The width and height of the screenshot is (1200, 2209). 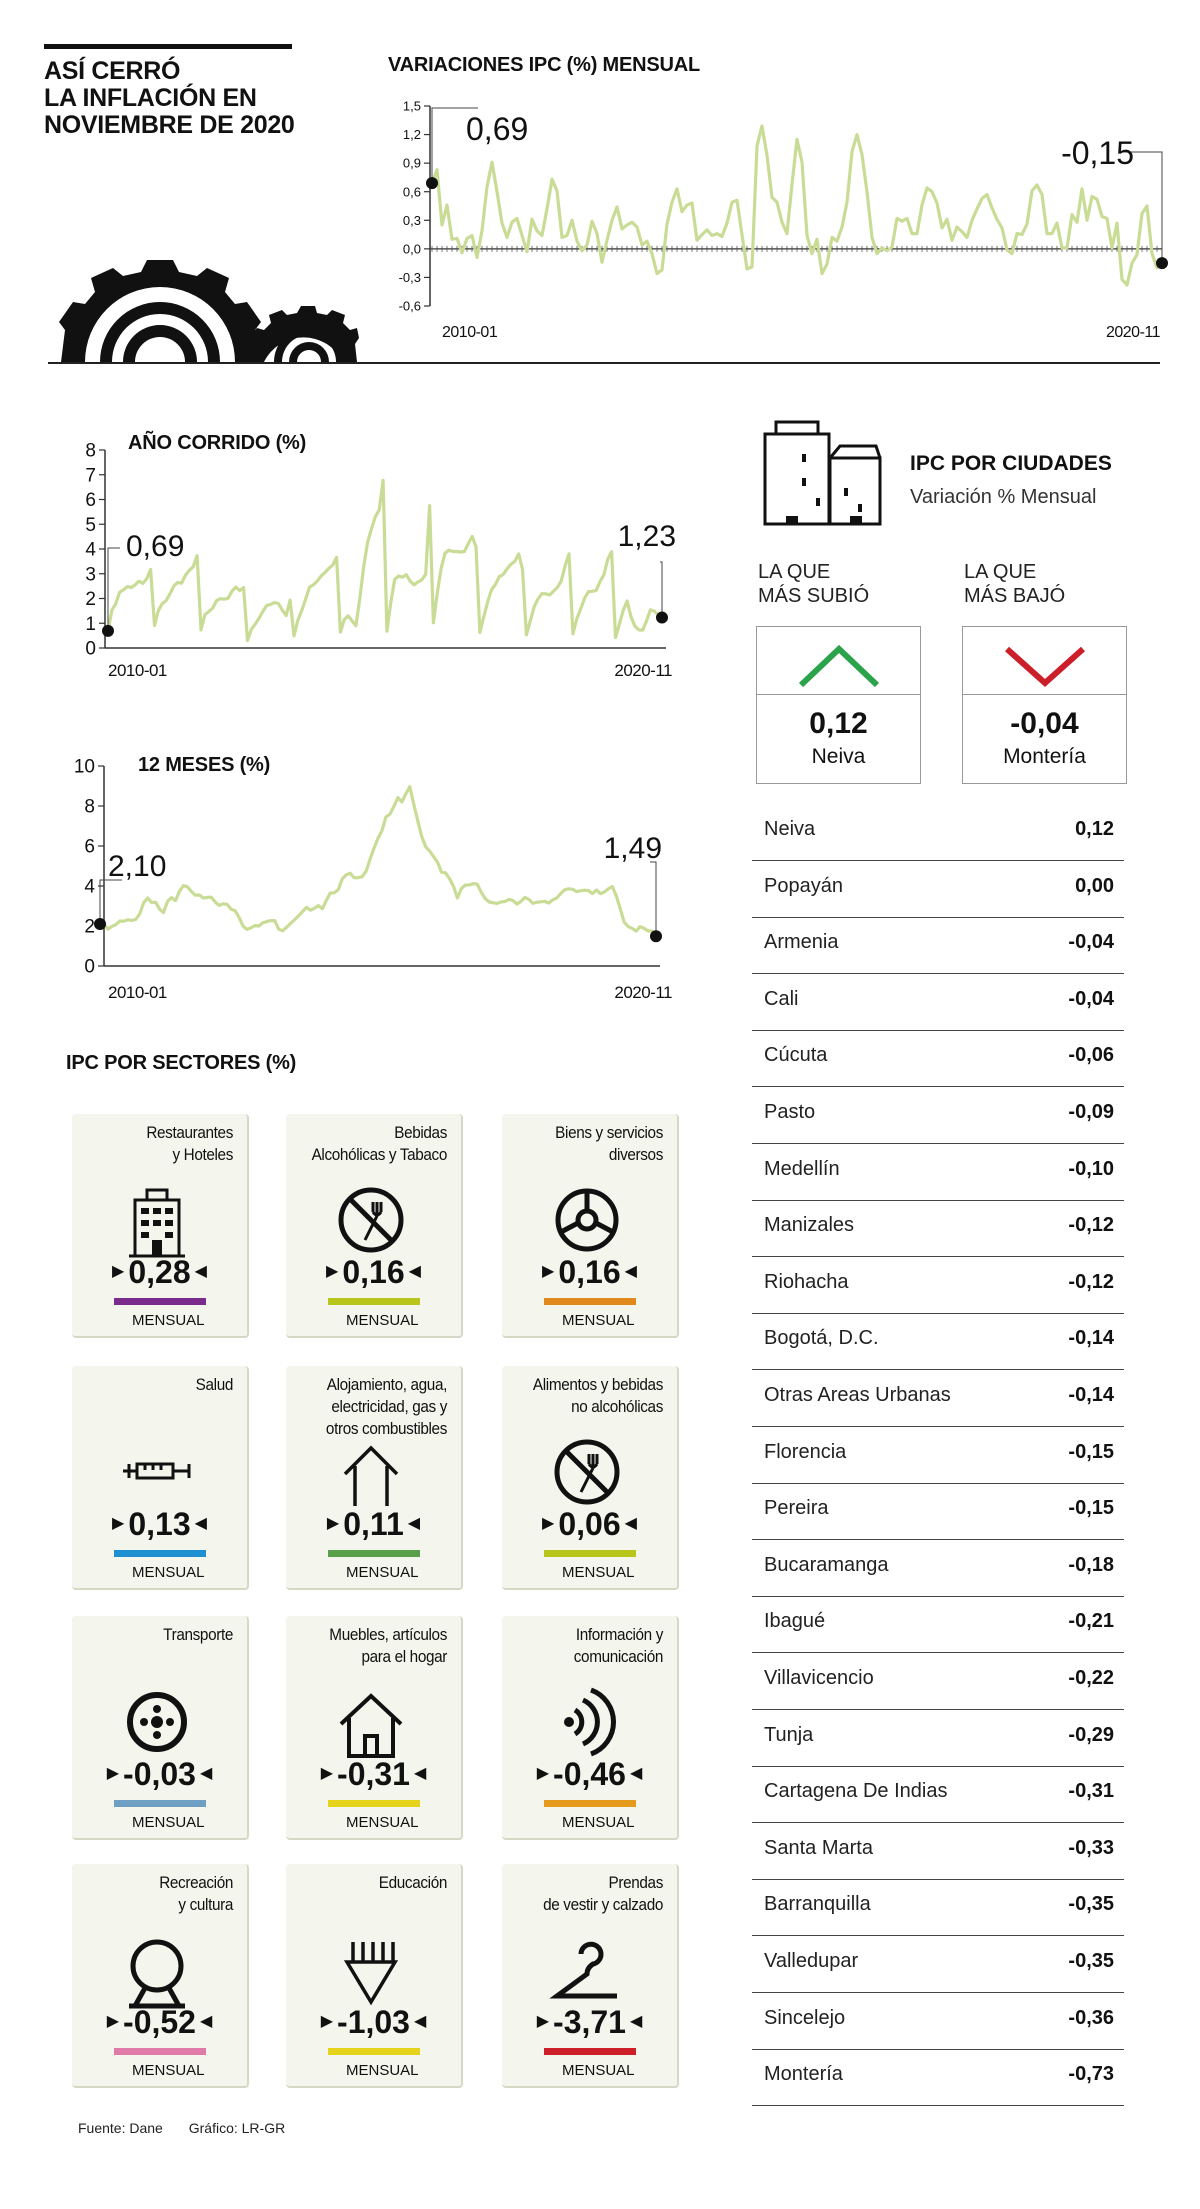 I want to click on buildings-icon, so click(x=822, y=473).